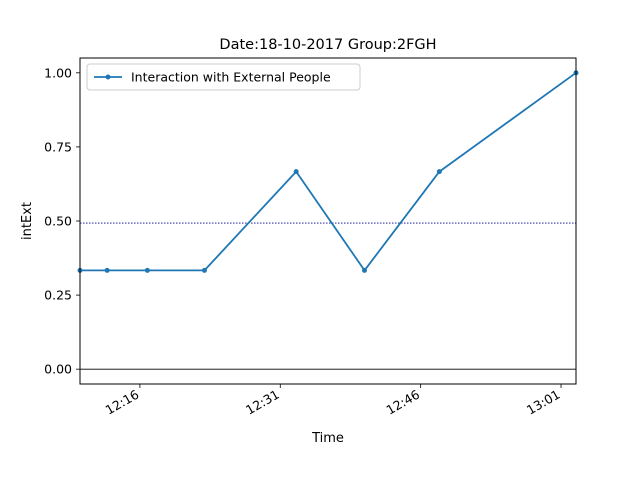  Describe the element at coordinates (327, 438) in the screenshot. I see `x-axis-label: Time` at that location.